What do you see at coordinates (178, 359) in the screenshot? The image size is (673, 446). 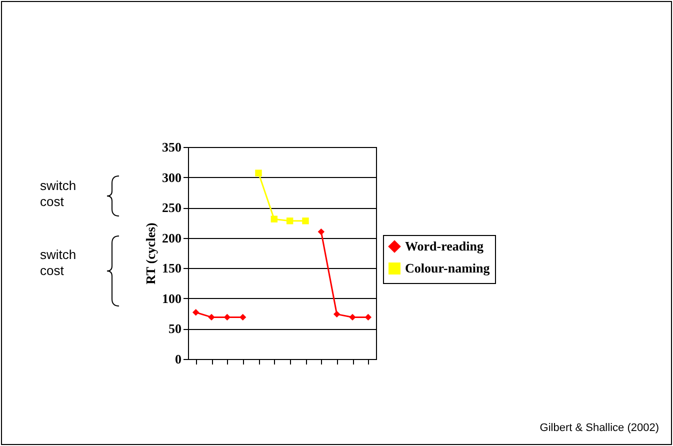 I see `y-tick-label: 0` at bounding box center [178, 359].